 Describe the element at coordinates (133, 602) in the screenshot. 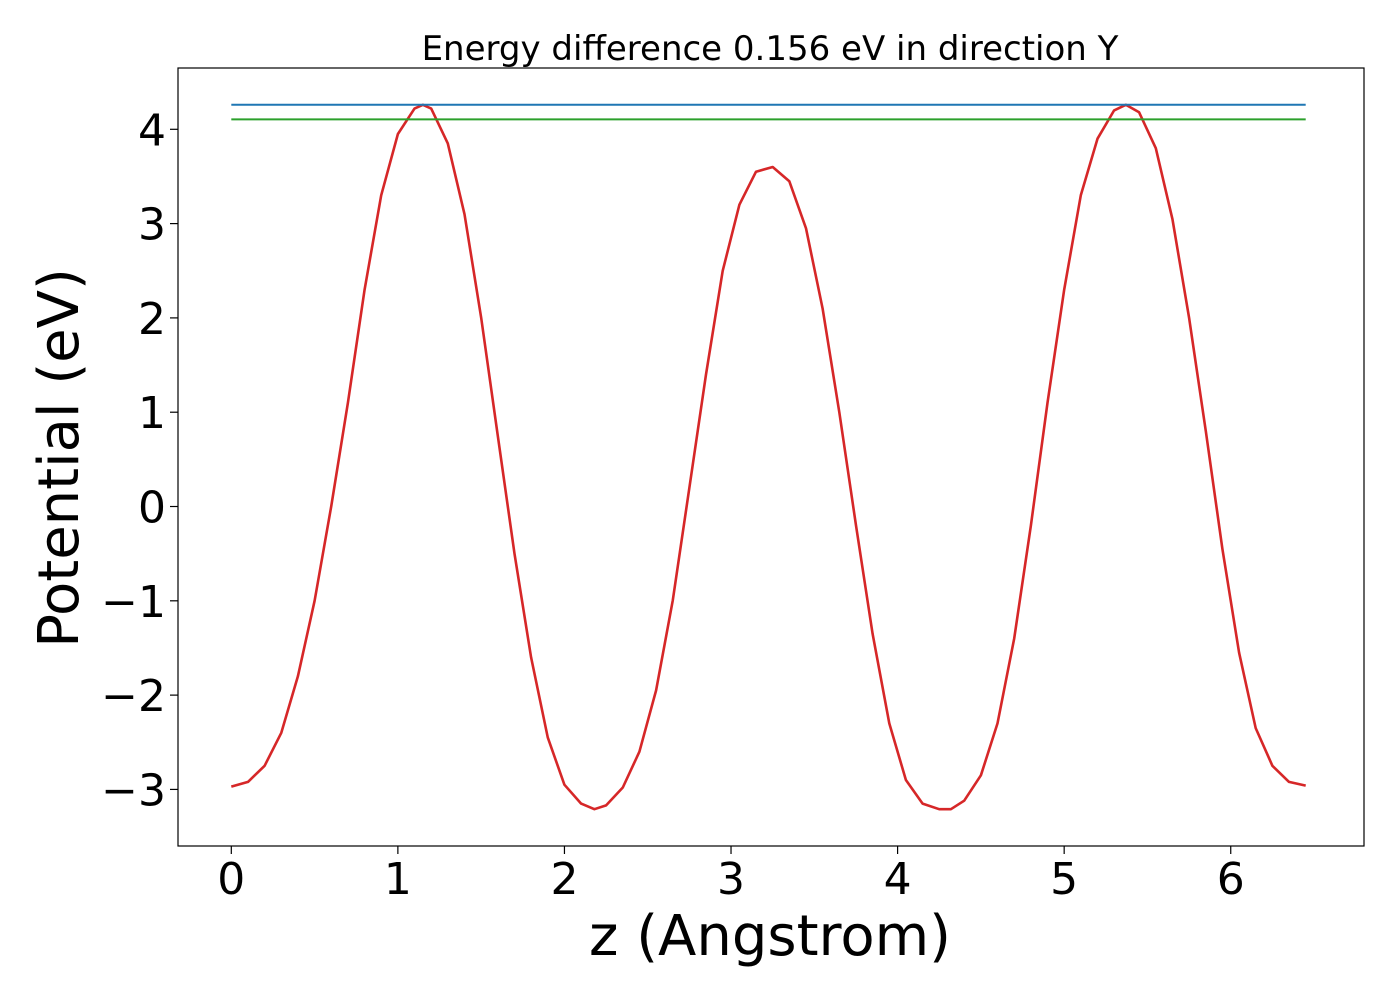

I see `y-tick-label: −1` at that location.